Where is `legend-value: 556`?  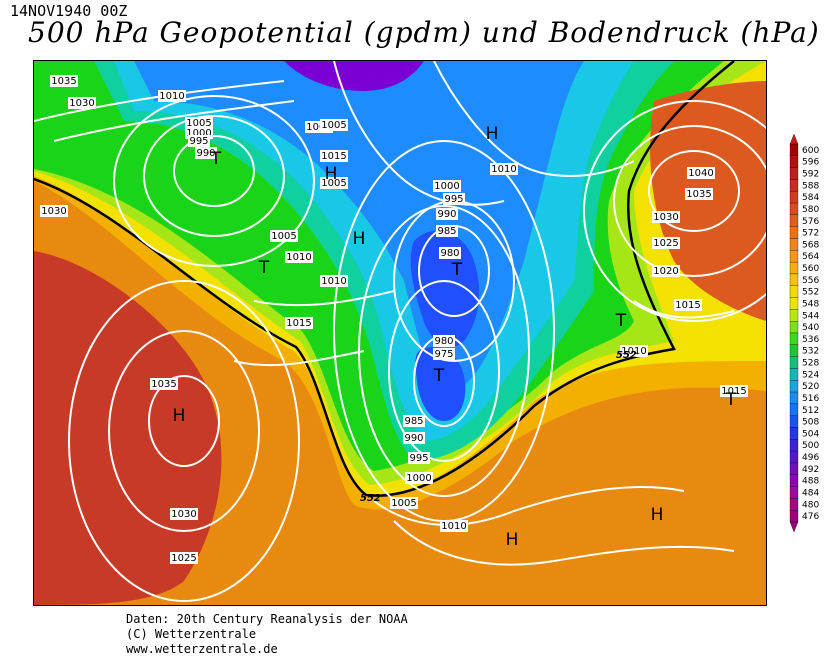 legend-value: 556 is located at coordinates (810, 281).